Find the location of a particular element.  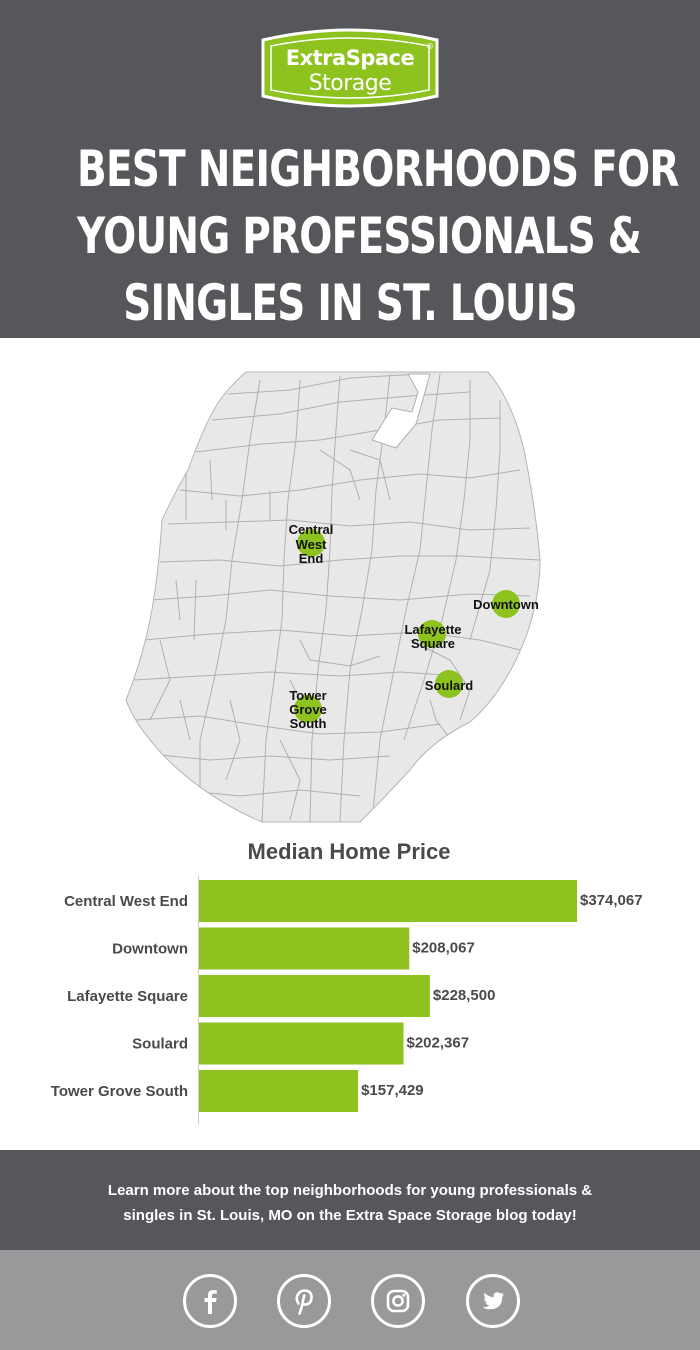

map-marker-central-west-end: Central West End is located at coordinates (311, 544).